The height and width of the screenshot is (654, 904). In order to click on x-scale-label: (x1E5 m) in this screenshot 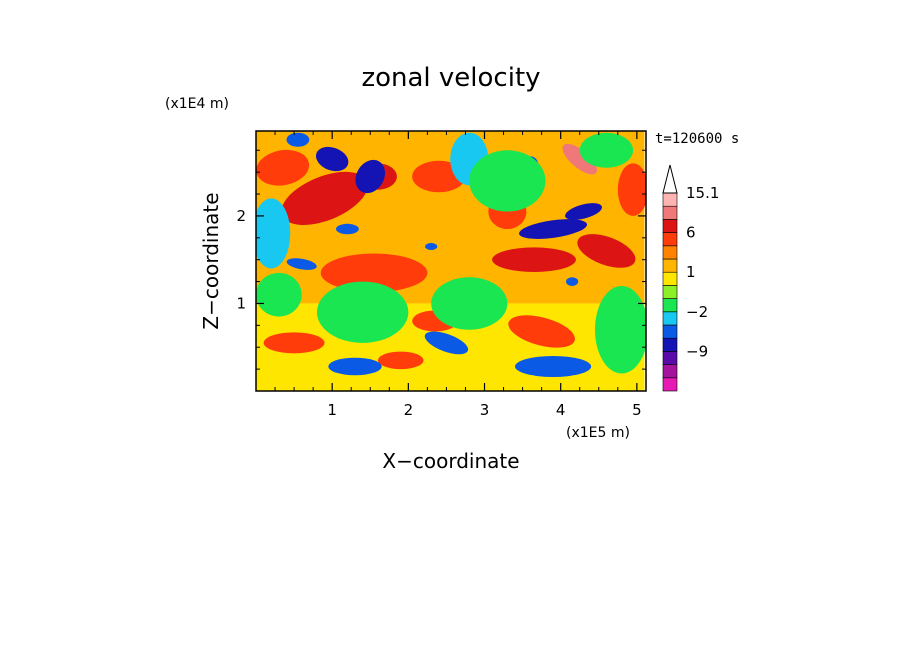, I will do `click(598, 433)`.